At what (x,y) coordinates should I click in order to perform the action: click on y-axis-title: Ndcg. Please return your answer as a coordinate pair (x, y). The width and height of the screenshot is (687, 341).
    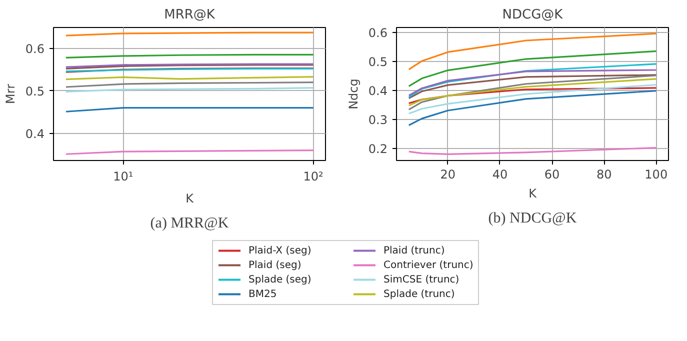
    Looking at the image, I should click on (353, 94).